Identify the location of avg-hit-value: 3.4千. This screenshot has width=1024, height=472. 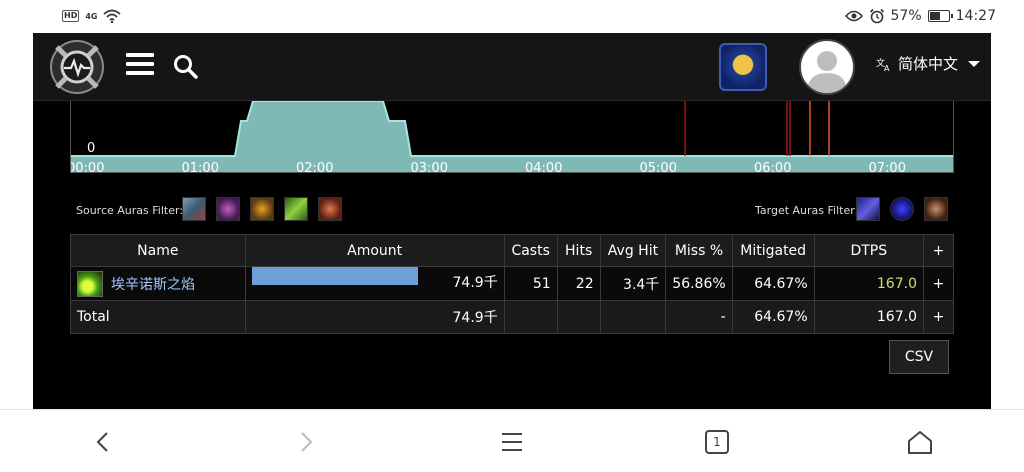
(633, 283).